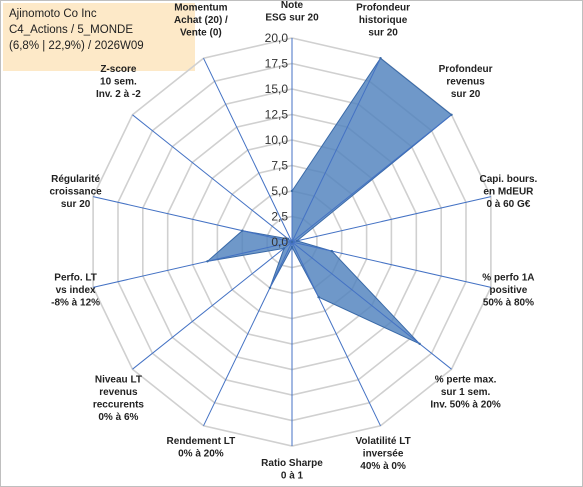  I want to click on axis-label: Niveau LT, so click(118, 379).